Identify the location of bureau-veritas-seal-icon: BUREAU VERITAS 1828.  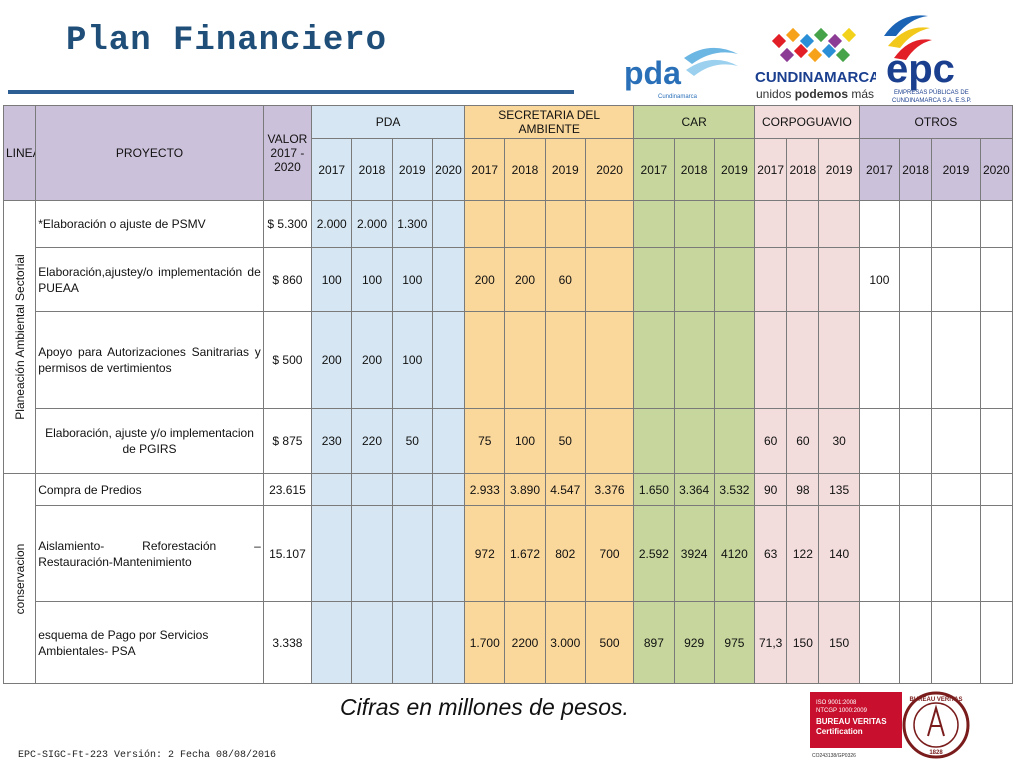
(936, 725).